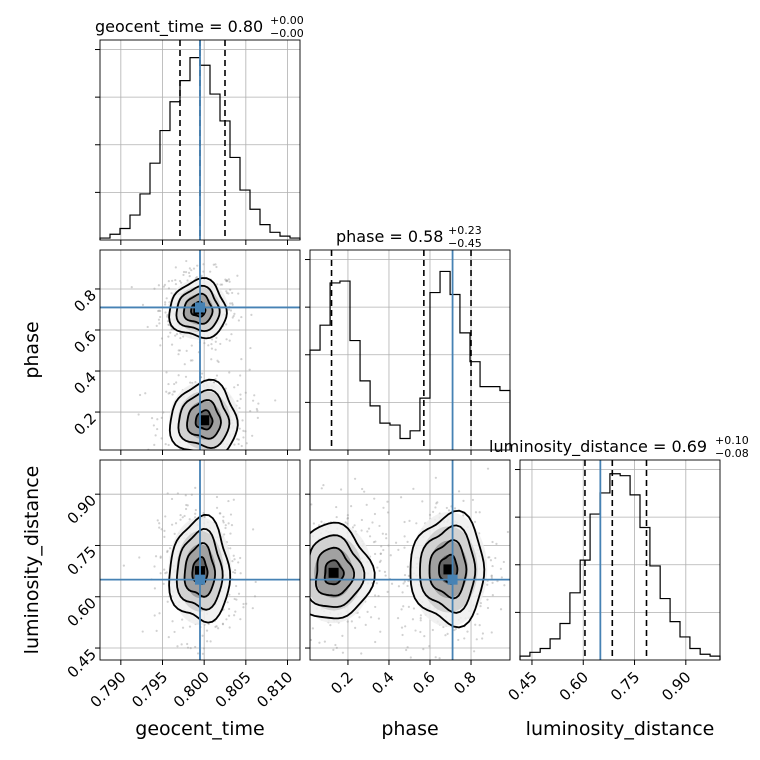  I want to click on panel-content, so click(200, 350).